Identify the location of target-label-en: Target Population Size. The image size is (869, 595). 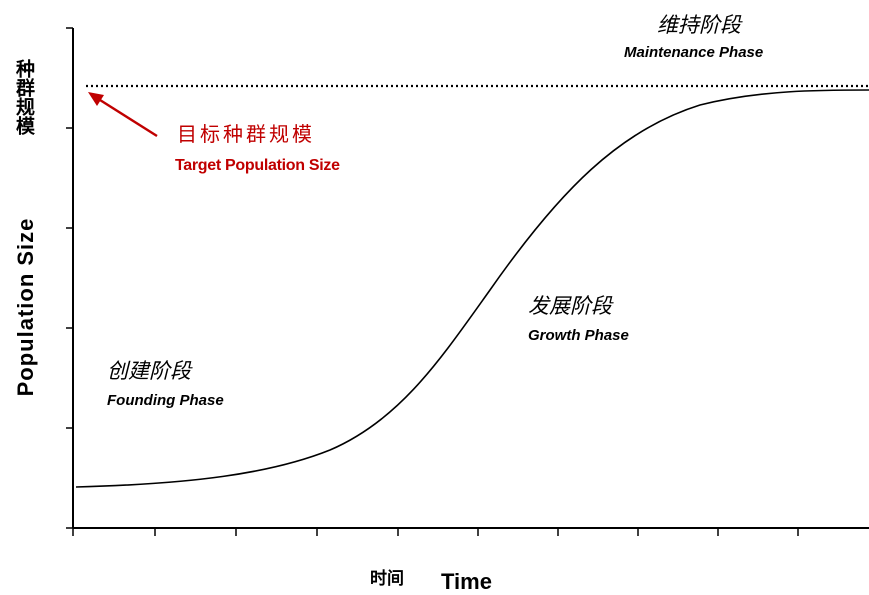
(257, 165).